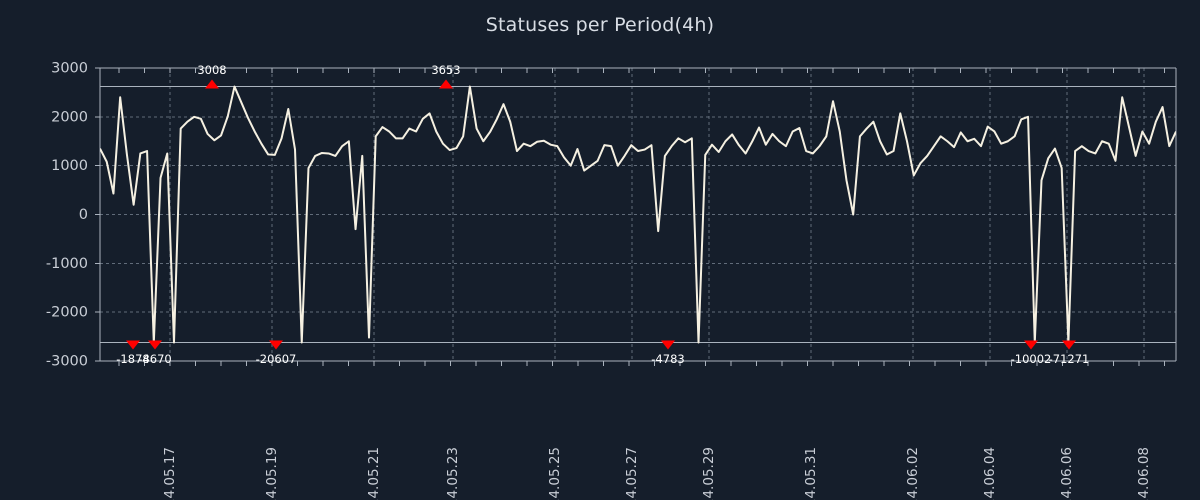 The image size is (1200, 500). I want to click on anomaly-annotation: -10002, so click(1031, 353).